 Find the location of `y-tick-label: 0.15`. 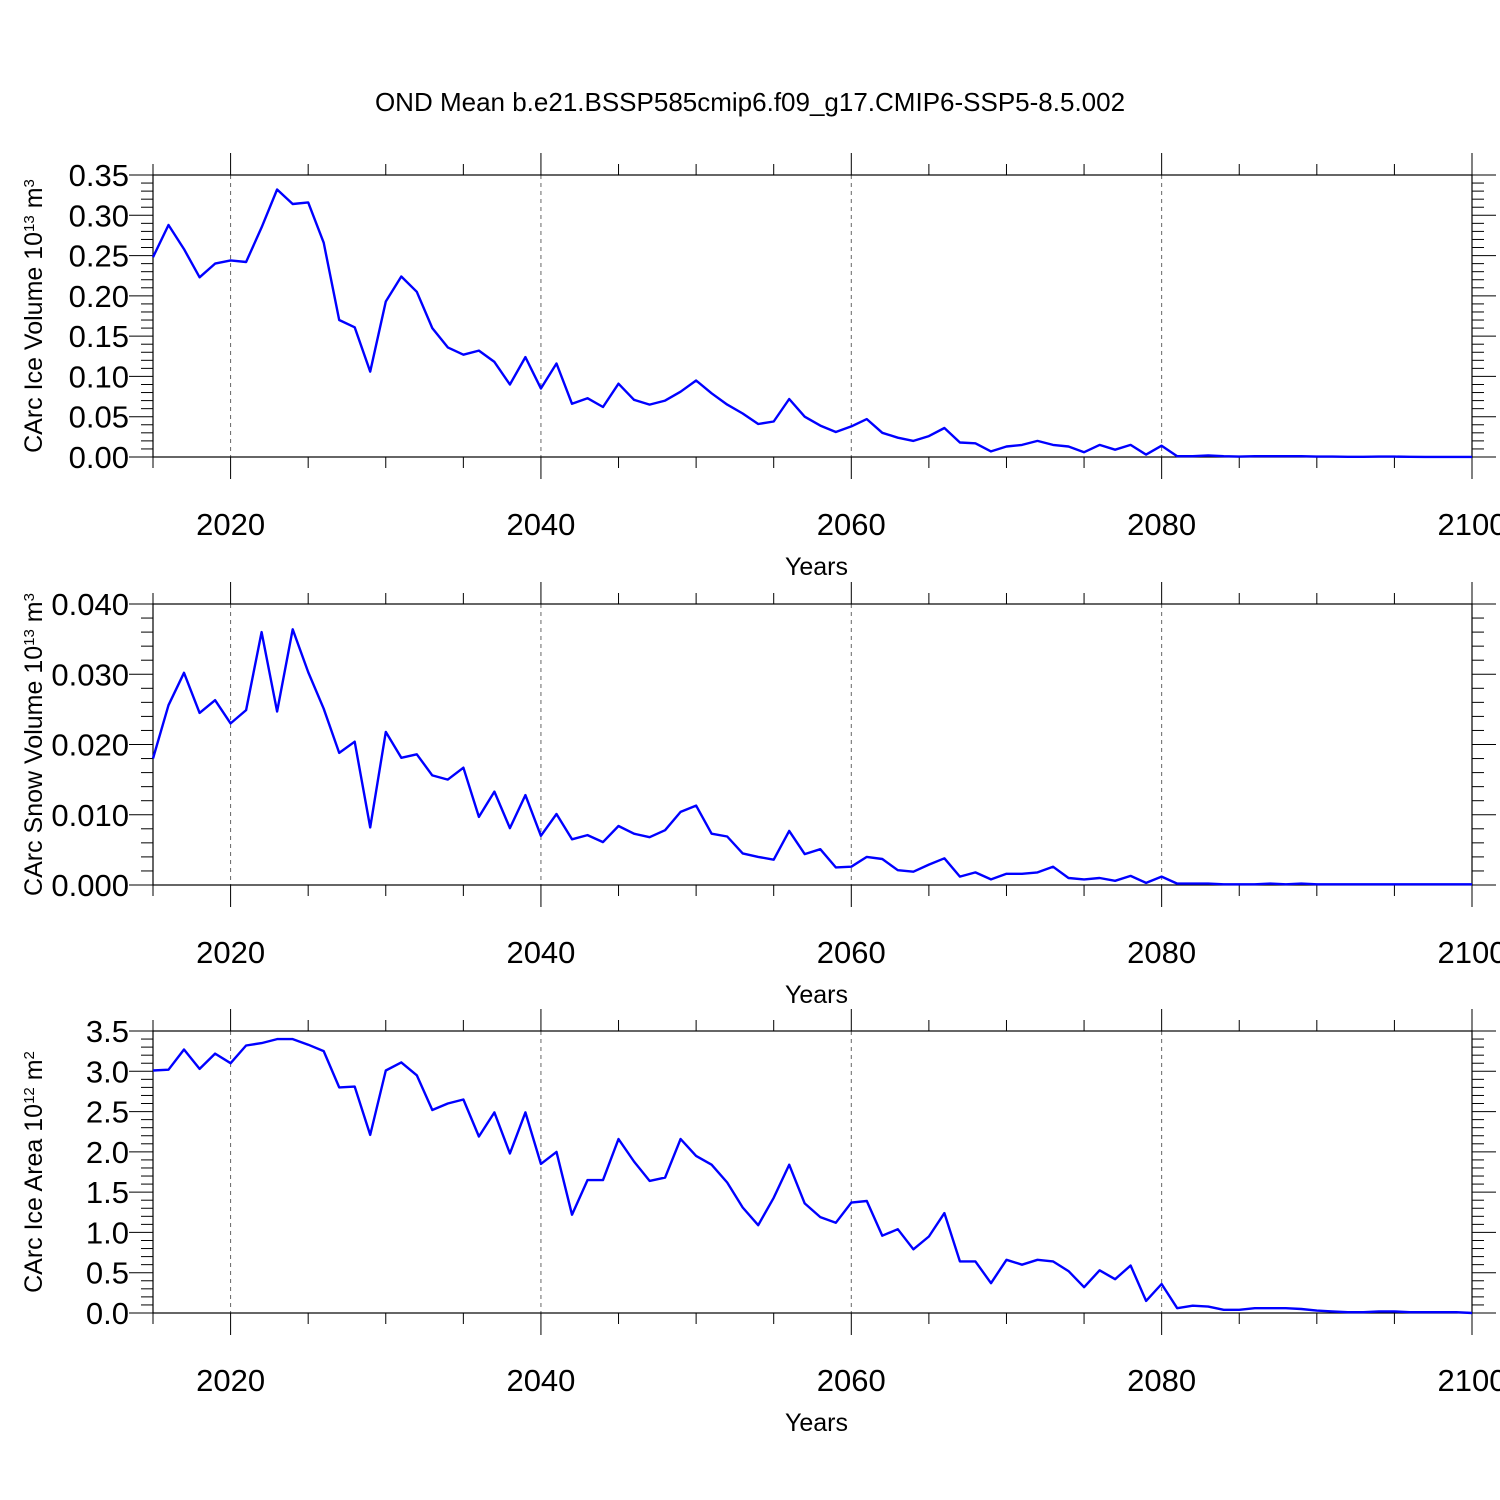

y-tick-label: 0.15 is located at coordinates (99, 336).